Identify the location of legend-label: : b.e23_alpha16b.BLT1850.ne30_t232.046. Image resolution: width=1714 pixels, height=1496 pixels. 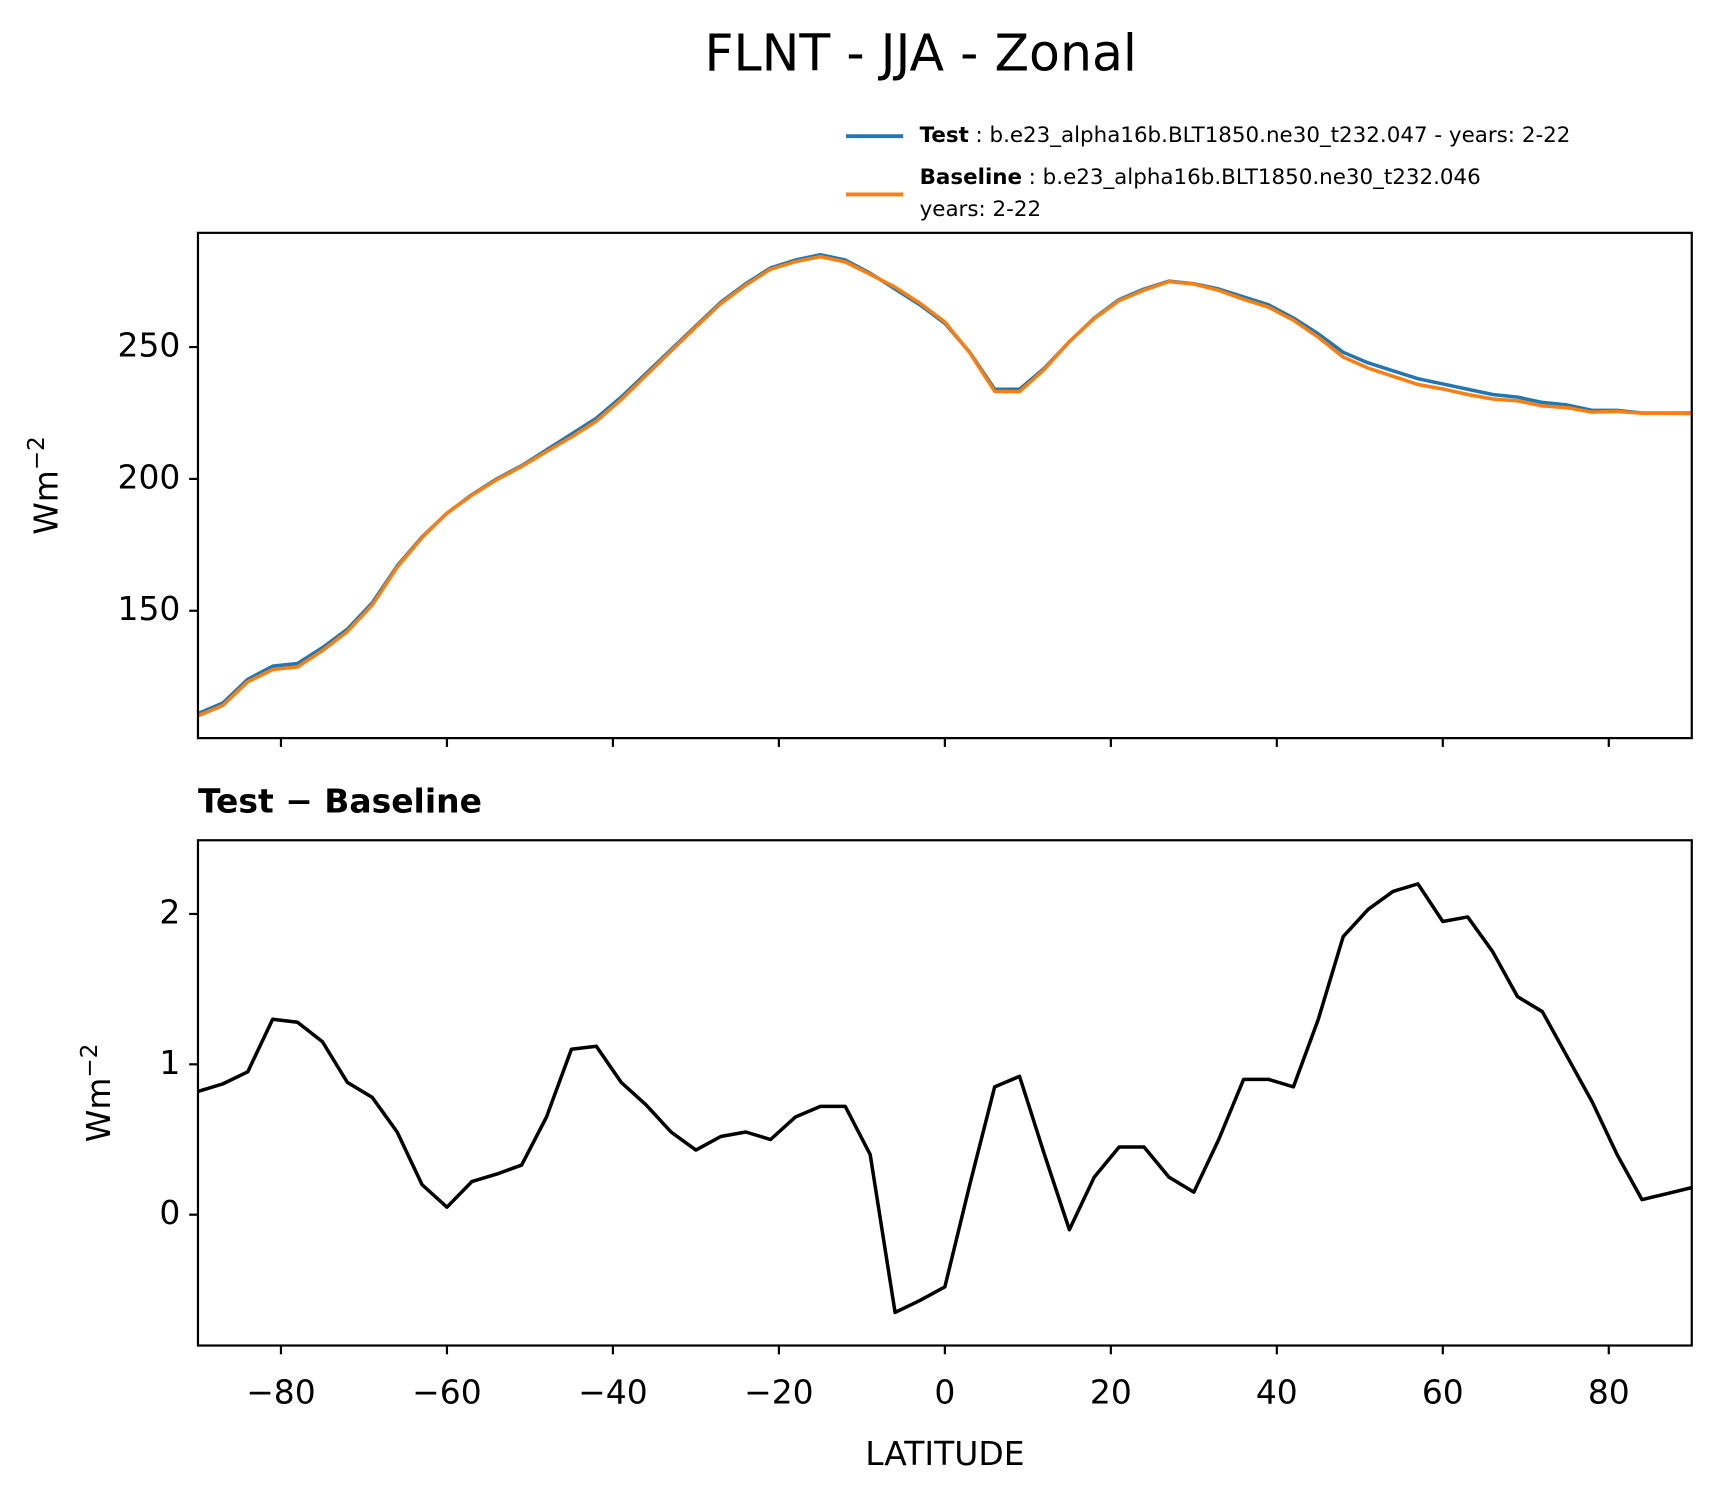
(1255, 177).